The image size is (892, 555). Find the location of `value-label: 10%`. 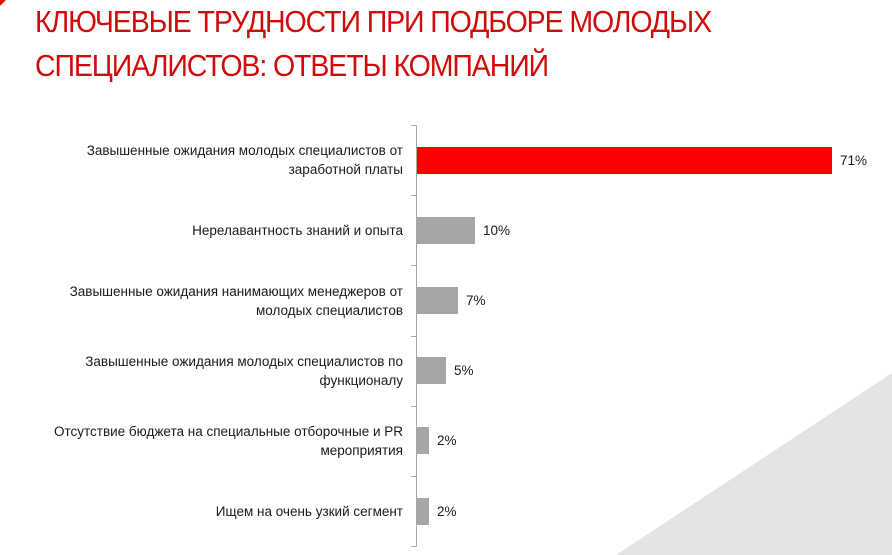

value-label: 10% is located at coordinates (497, 230).